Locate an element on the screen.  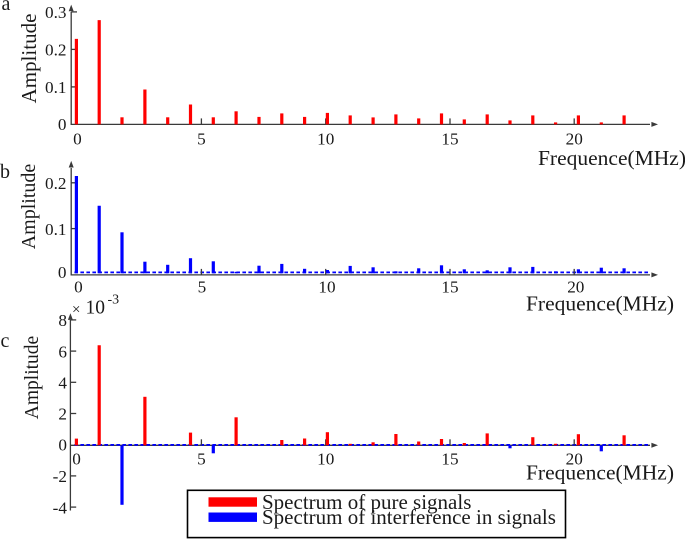
svg-text: 8 is located at coordinates (62, 320).